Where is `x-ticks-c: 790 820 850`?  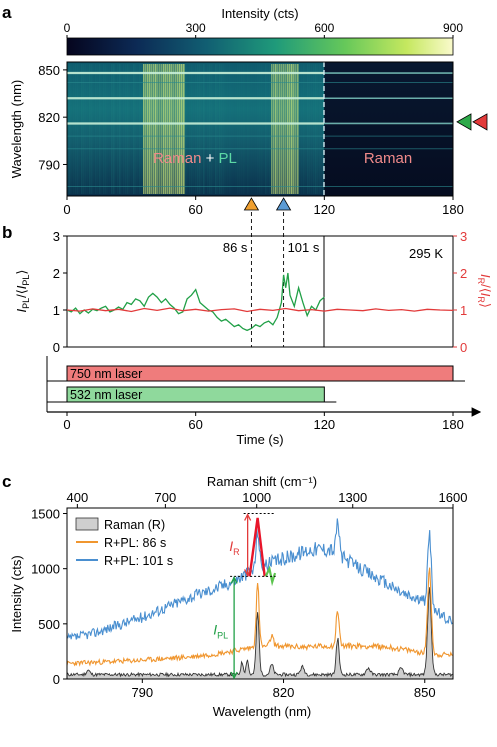 x-ticks-c: 790 820 850 is located at coordinates (283, 689).